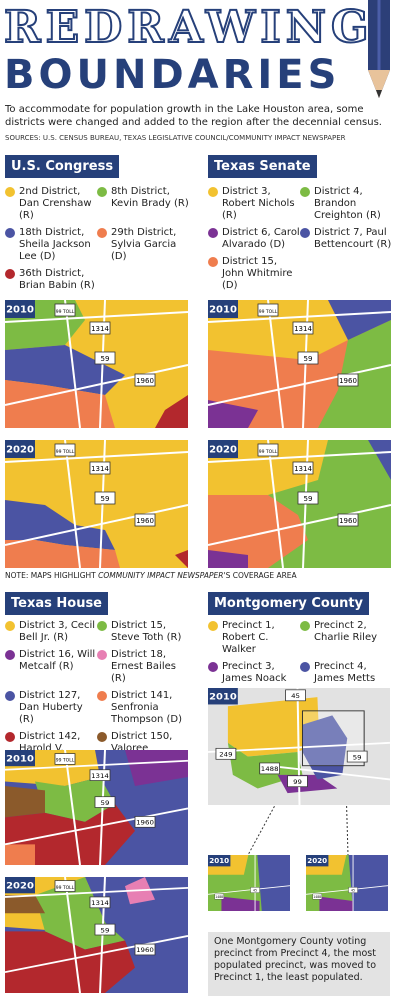 The height and width of the screenshot is (1000, 400). What do you see at coordinates (297, 782) in the screenshot?
I see `road-label: 99` at bounding box center [297, 782].